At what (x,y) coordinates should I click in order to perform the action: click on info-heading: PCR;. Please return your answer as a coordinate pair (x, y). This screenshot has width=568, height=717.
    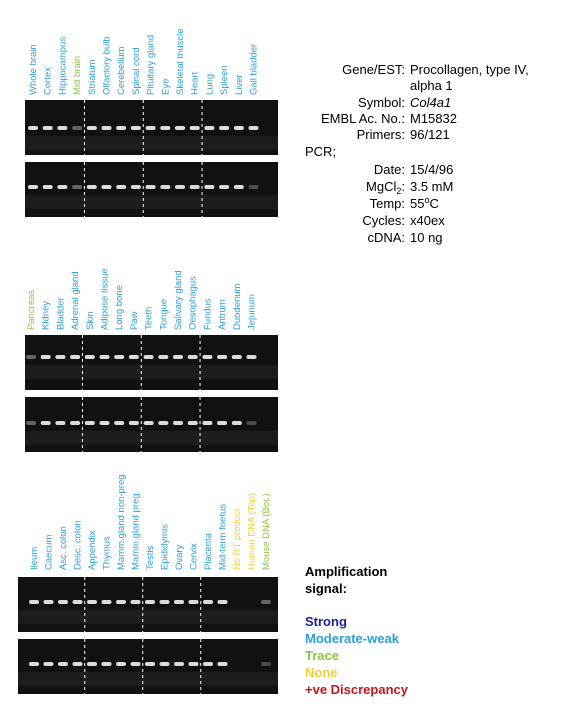
    Looking at the image, I should click on (320, 151).